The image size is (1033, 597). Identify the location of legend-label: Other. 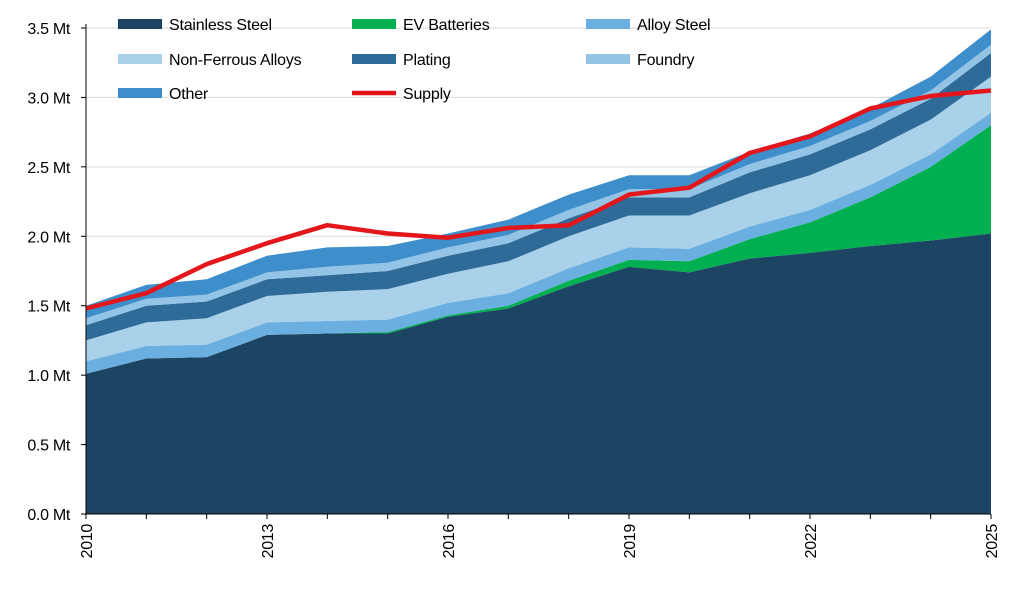
(189, 94).